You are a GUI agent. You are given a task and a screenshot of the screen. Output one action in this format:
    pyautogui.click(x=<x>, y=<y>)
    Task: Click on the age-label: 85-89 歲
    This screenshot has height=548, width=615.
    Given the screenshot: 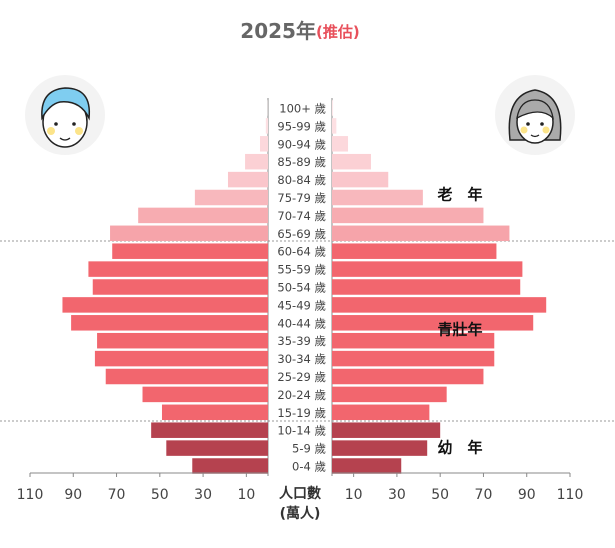 What is the action you would take?
    pyautogui.click(x=301, y=162)
    